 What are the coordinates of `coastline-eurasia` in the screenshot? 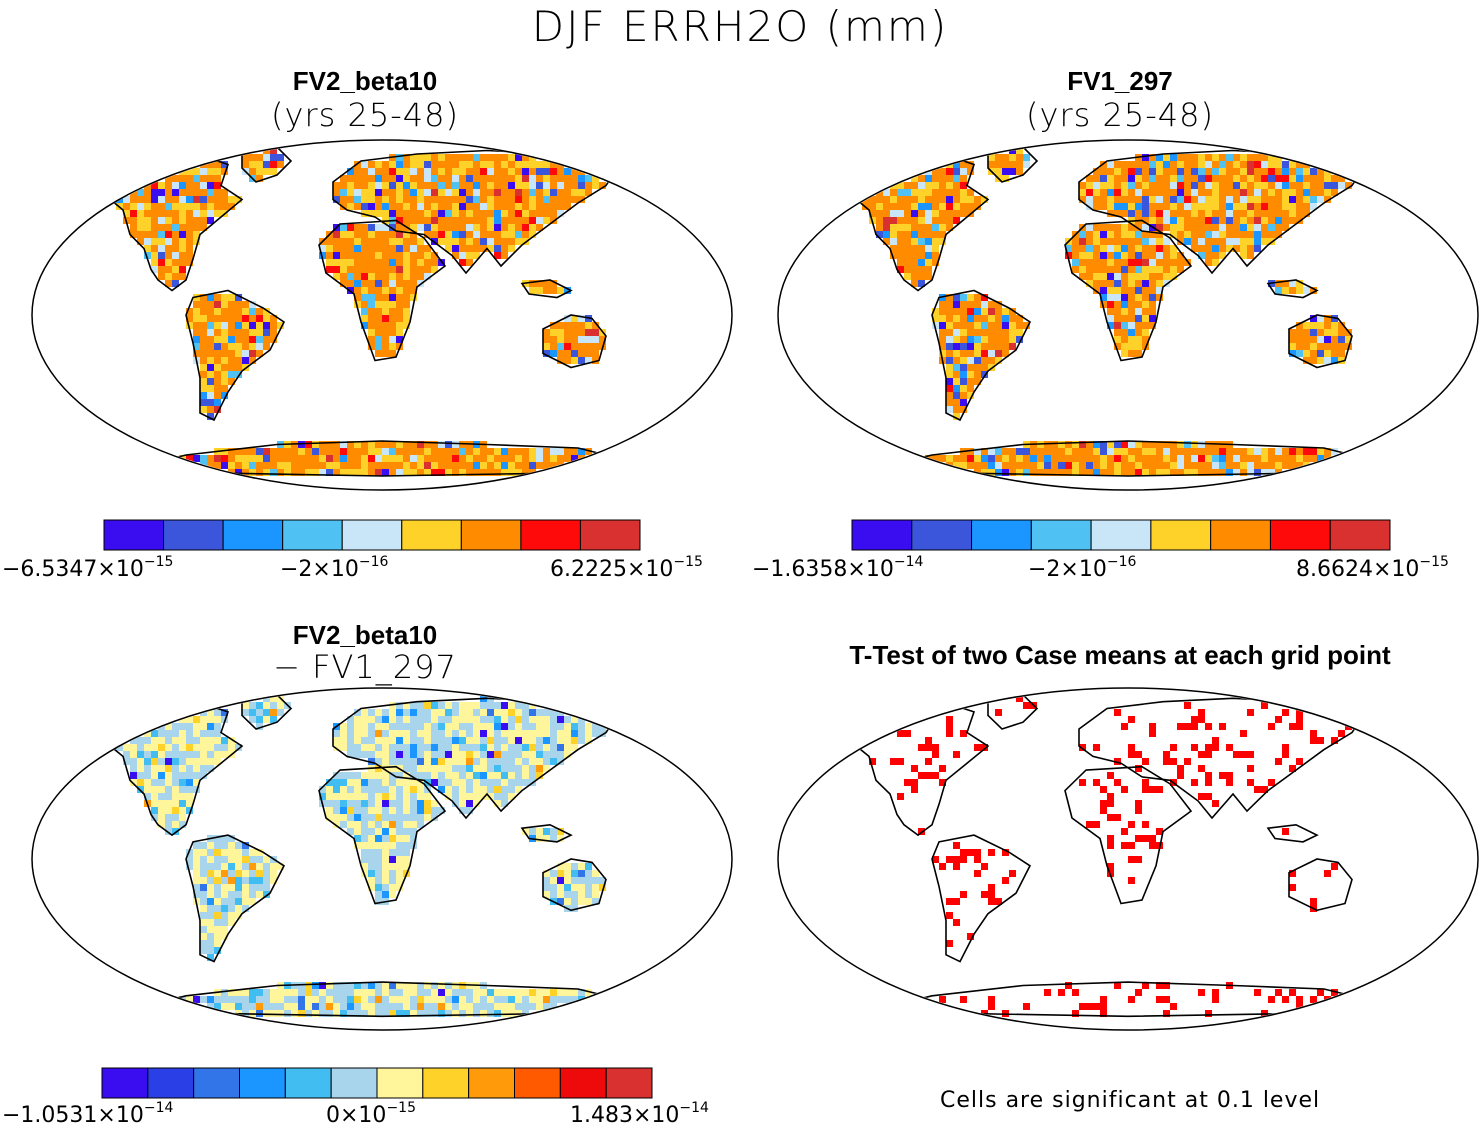 It's located at (1223, 212).